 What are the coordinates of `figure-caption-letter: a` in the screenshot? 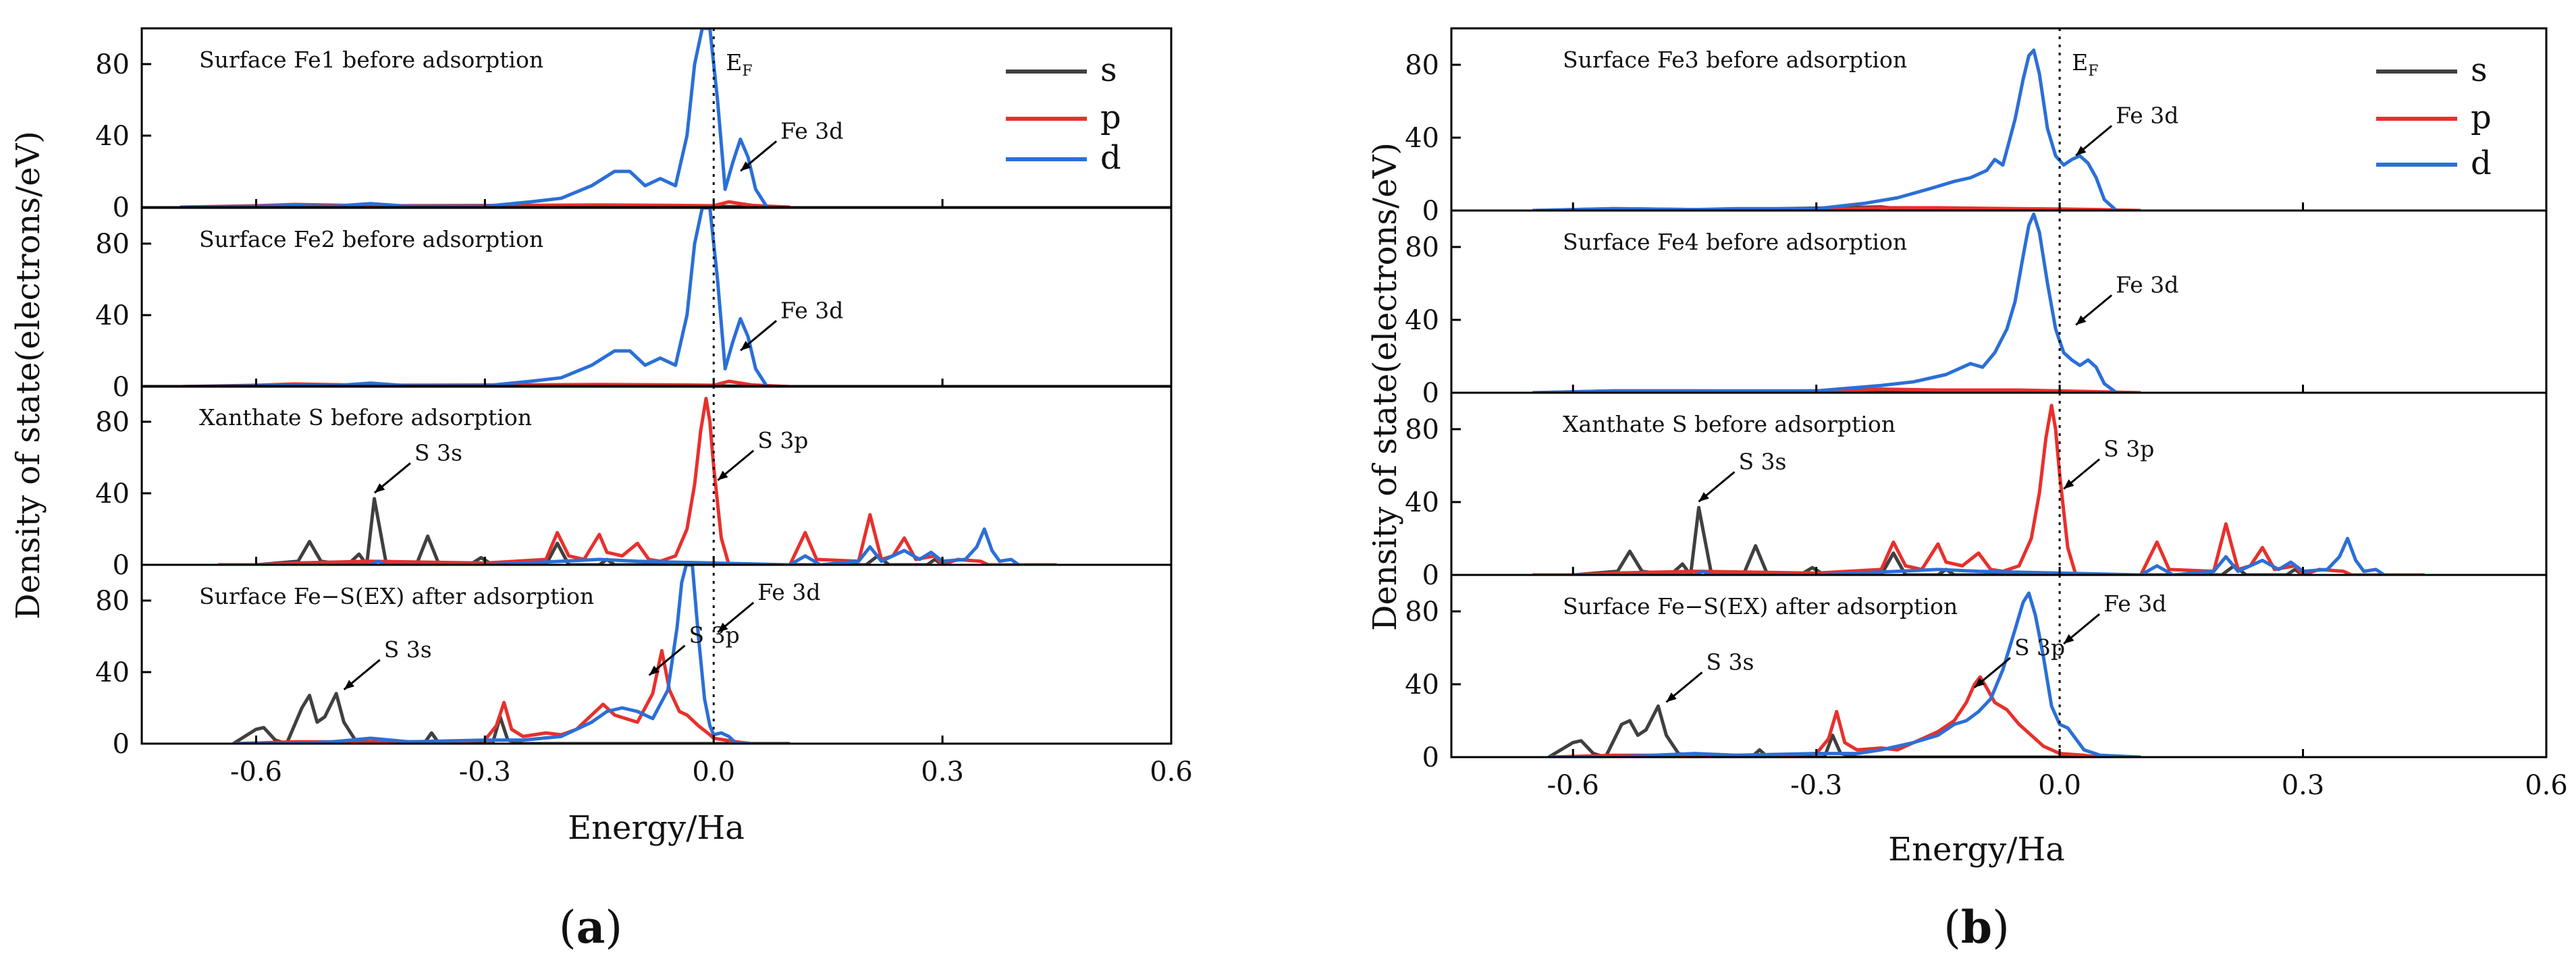 It's located at (591, 928).